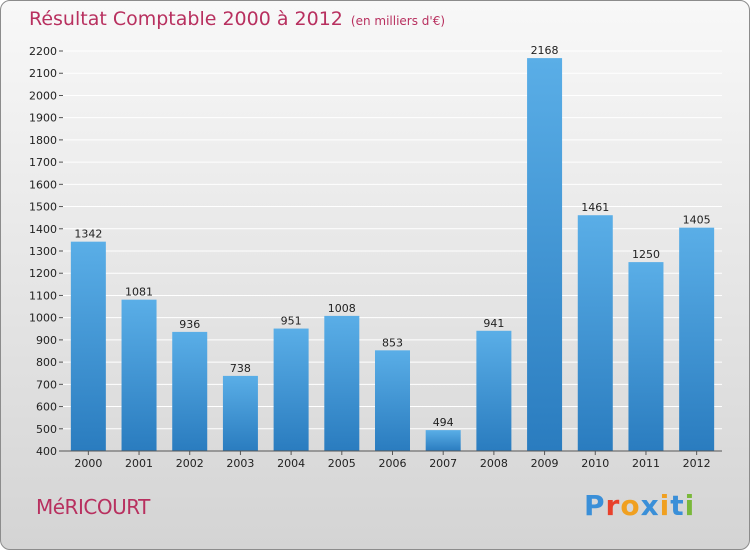 The image size is (750, 550). What do you see at coordinates (240, 413) in the screenshot?
I see `bar-2003` at bounding box center [240, 413].